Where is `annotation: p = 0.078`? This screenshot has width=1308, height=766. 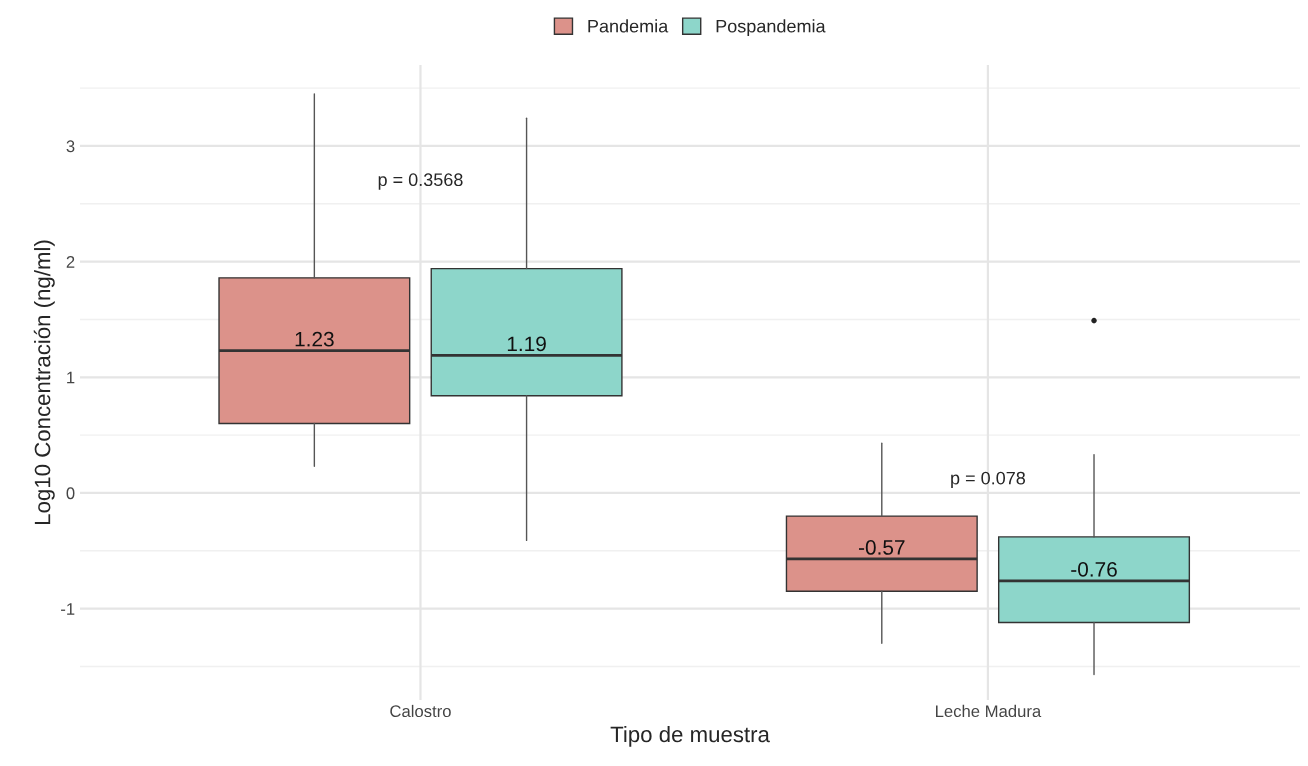 annotation: p = 0.078 is located at coordinates (988, 480).